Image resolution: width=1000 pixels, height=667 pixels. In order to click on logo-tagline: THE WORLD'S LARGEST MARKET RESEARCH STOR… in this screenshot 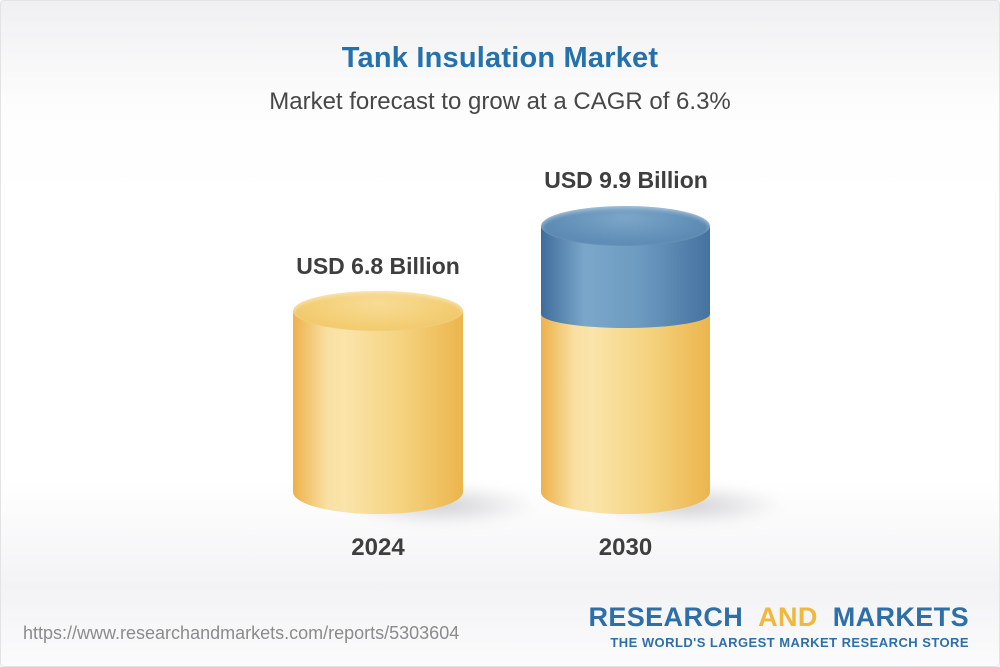, I will do `click(789, 642)`.